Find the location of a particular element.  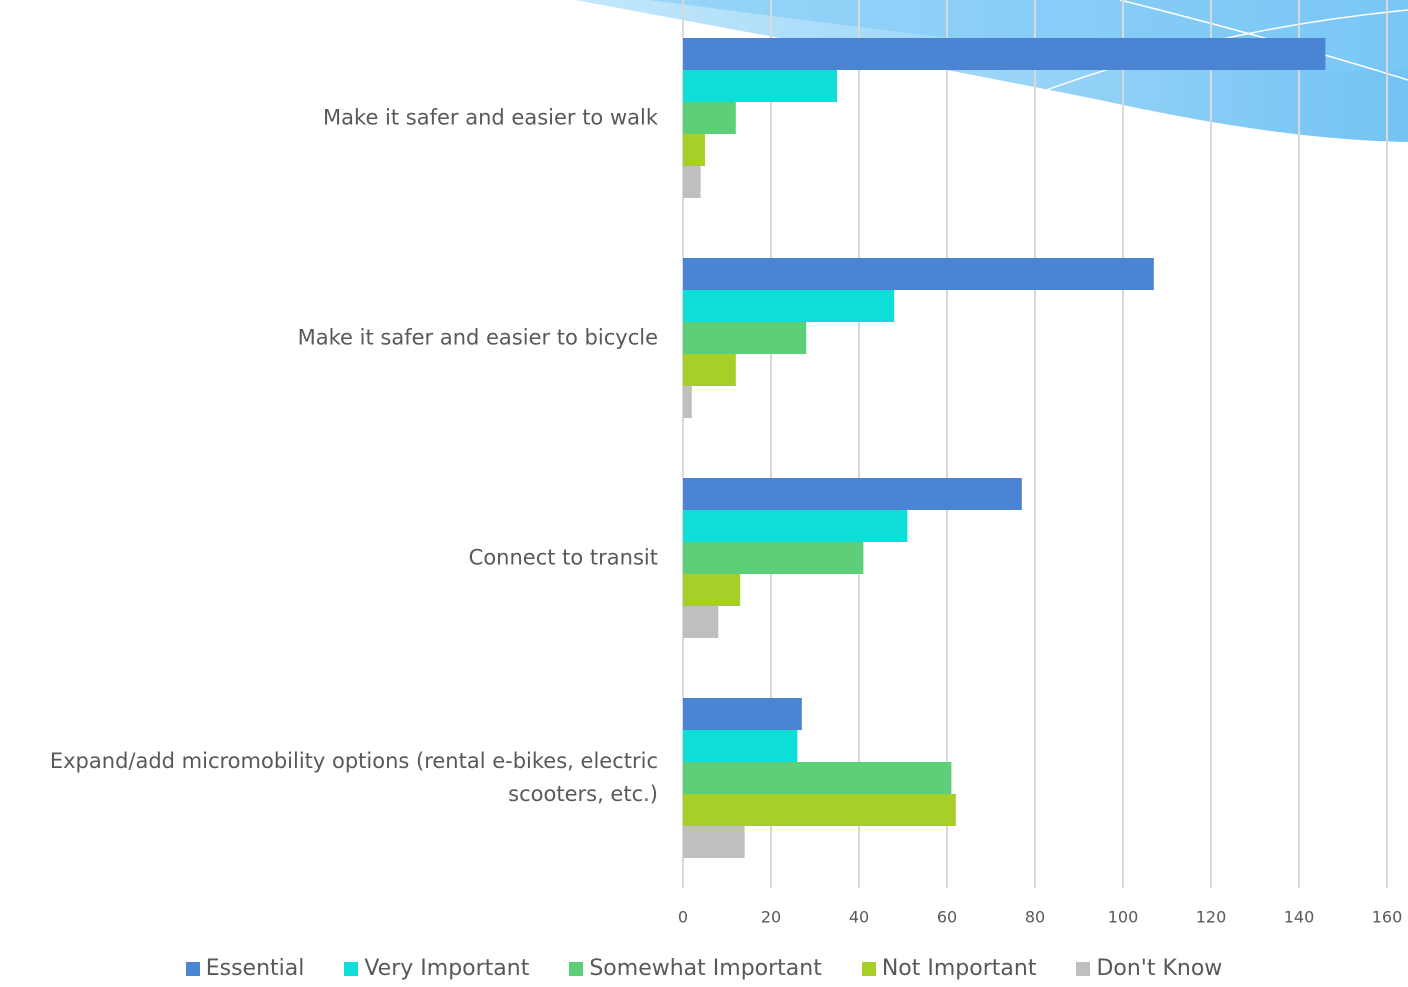

legend-item: Somewhat Important is located at coordinates (695, 968).